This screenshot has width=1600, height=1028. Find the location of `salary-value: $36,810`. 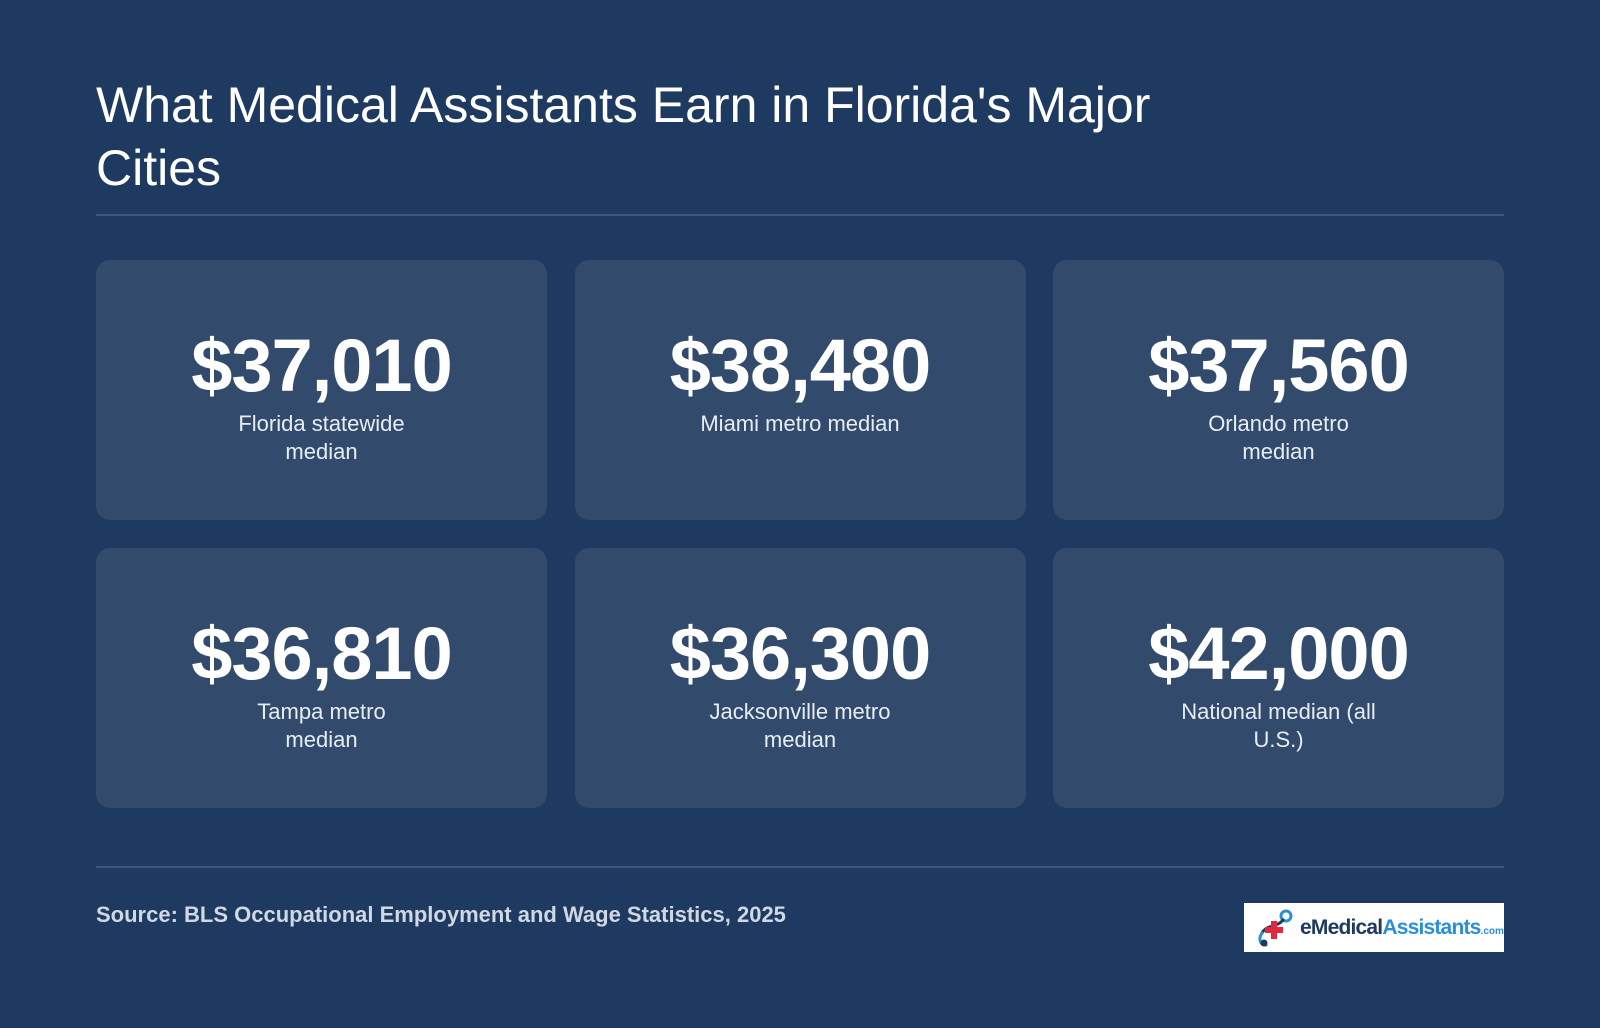

salary-value: $36,810 is located at coordinates (322, 653).